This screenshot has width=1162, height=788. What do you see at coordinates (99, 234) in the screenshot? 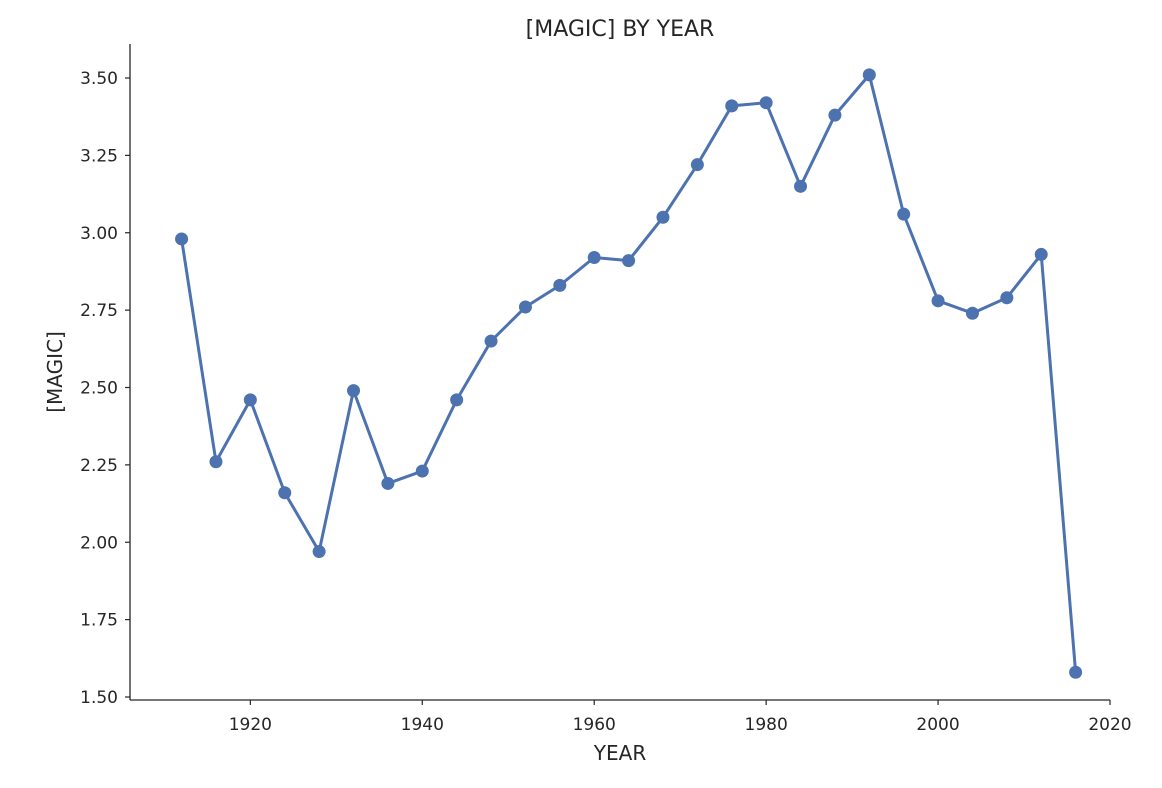
I see `y-tick-label: 3.00` at bounding box center [99, 234].